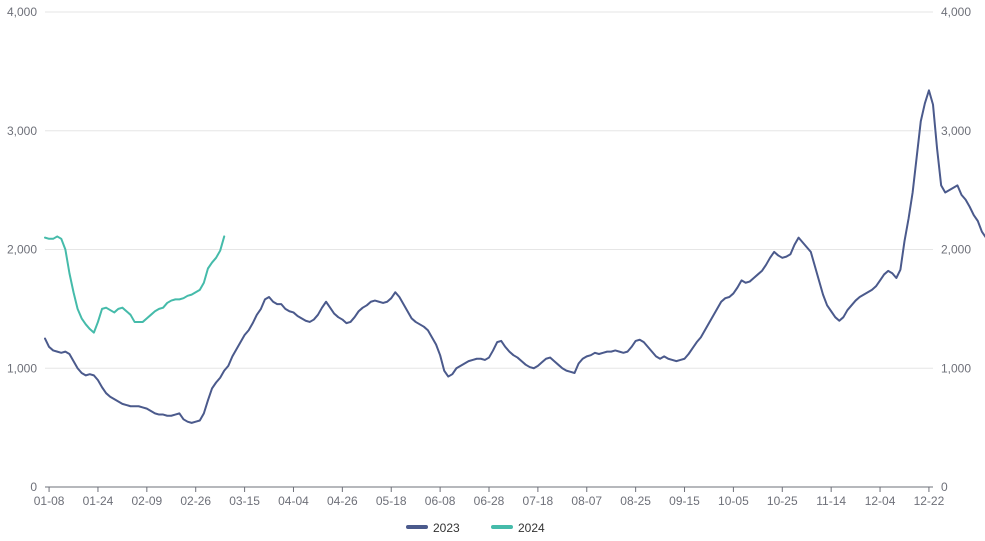  What do you see at coordinates (22, 368) in the screenshot?
I see `y-tick-label-left: 1,000` at bounding box center [22, 368].